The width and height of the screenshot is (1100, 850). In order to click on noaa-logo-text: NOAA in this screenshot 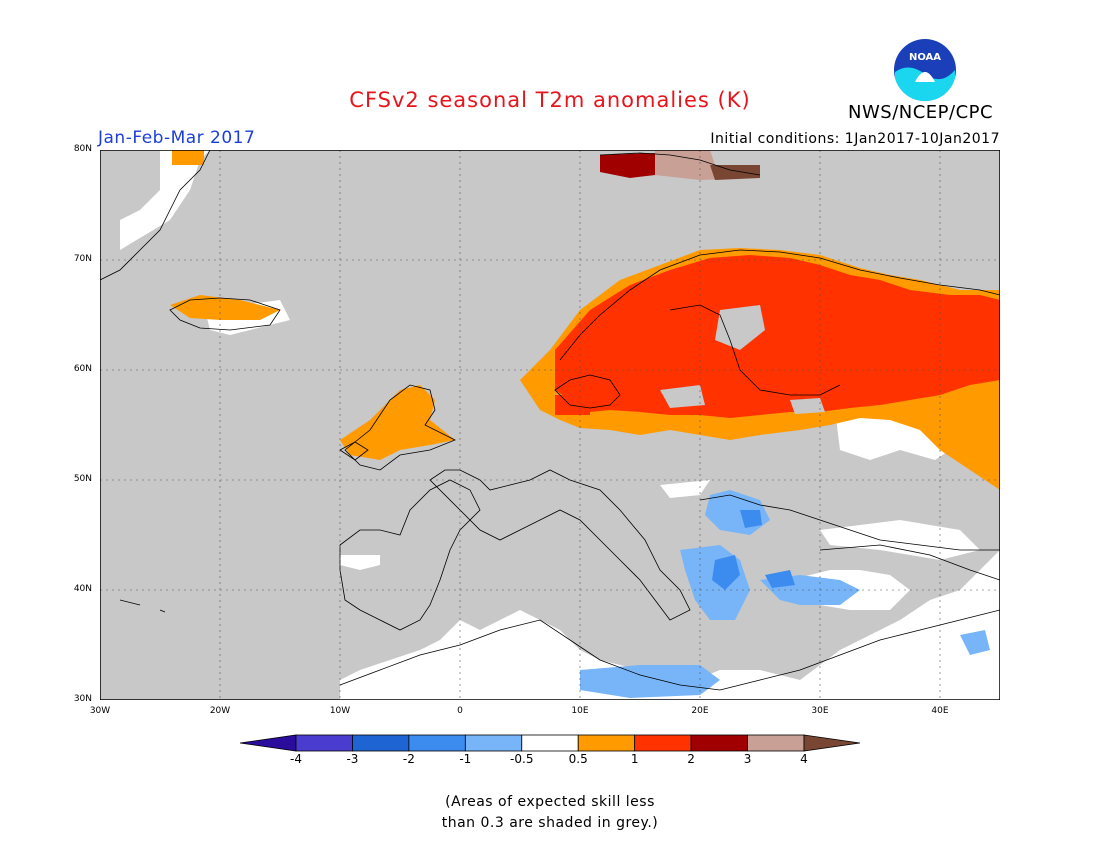, I will do `click(925, 57)`.